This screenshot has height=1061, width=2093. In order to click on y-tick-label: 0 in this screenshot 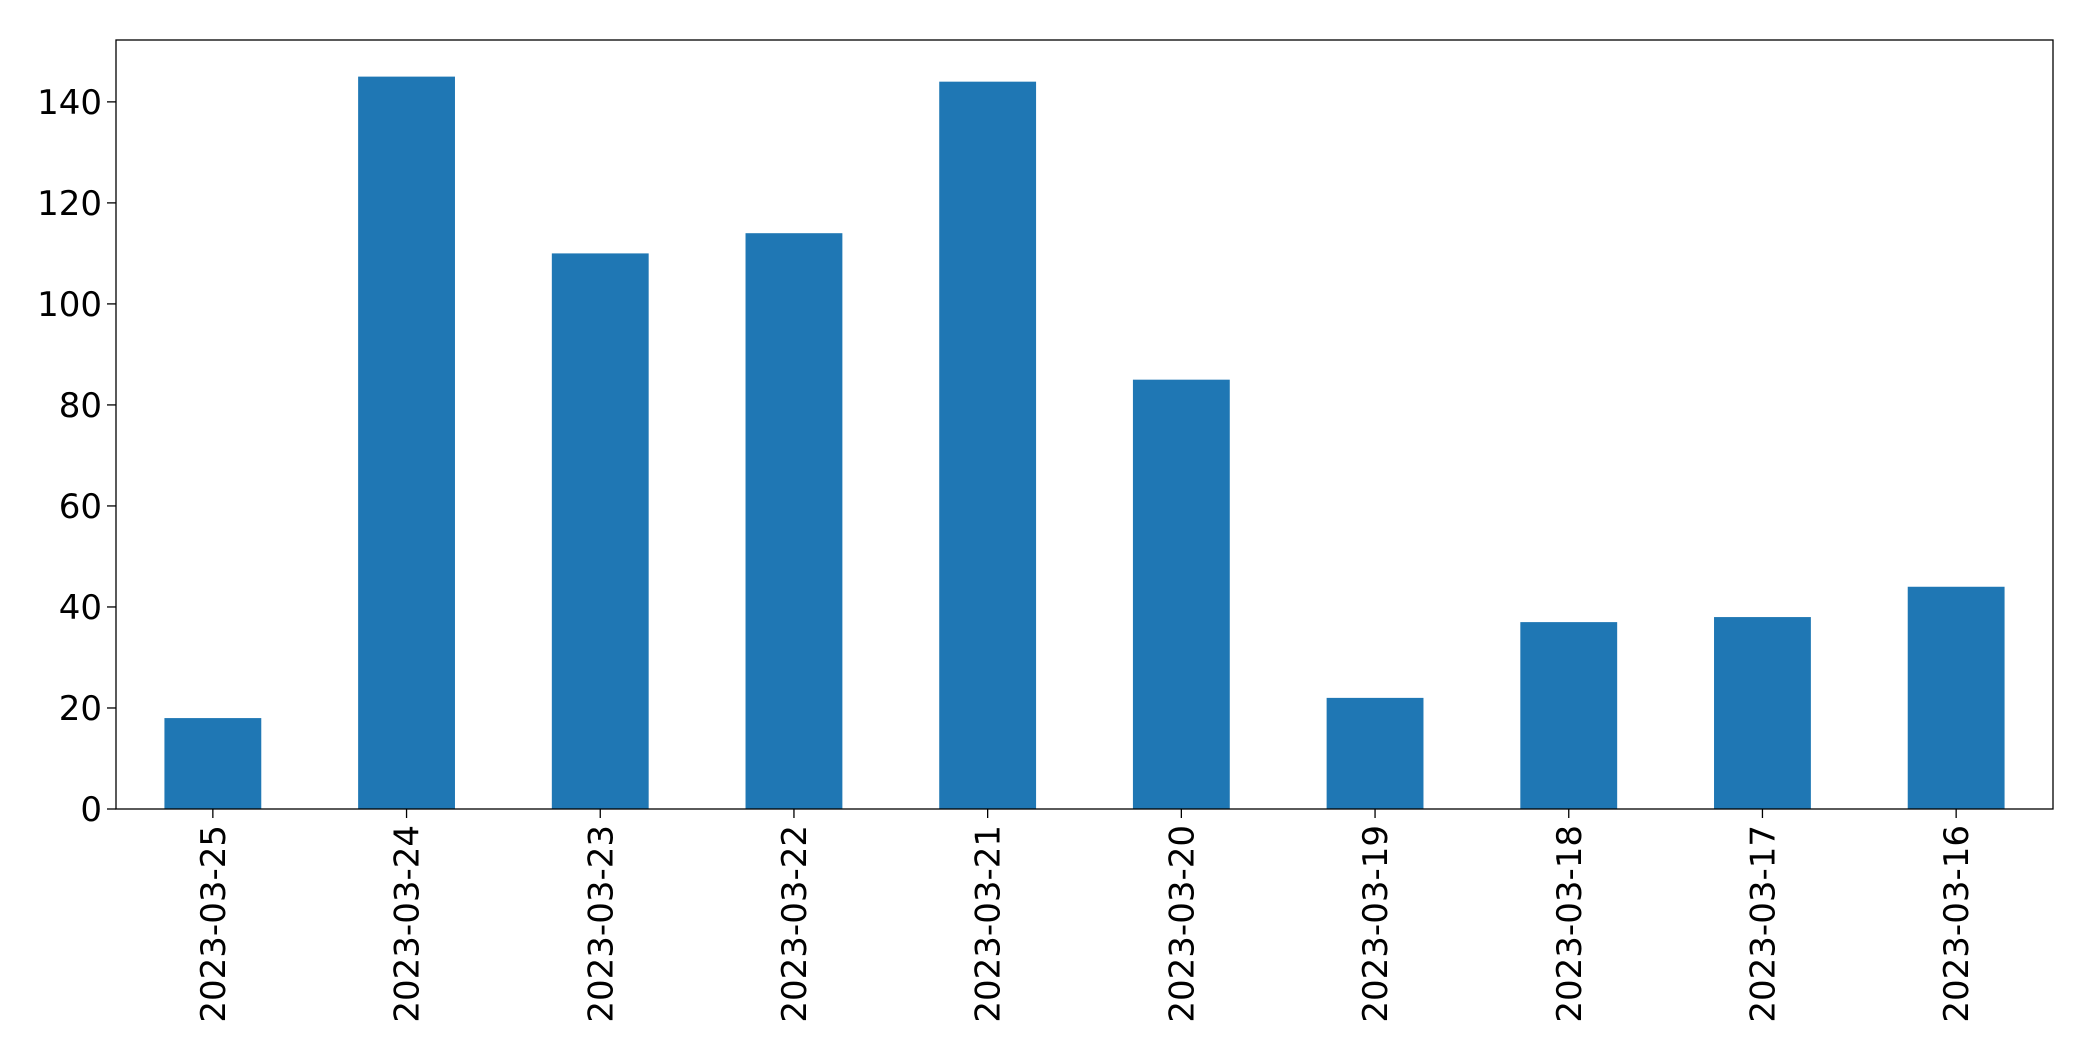, I will do `click(91, 810)`.